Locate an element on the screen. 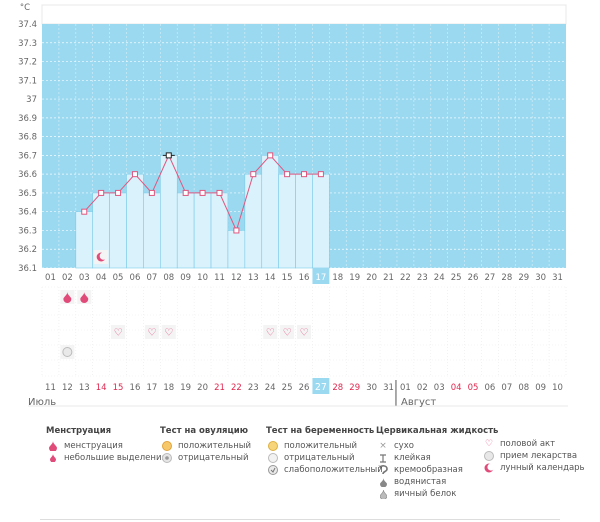  legend-item-label: отрицательный is located at coordinates (319, 458).